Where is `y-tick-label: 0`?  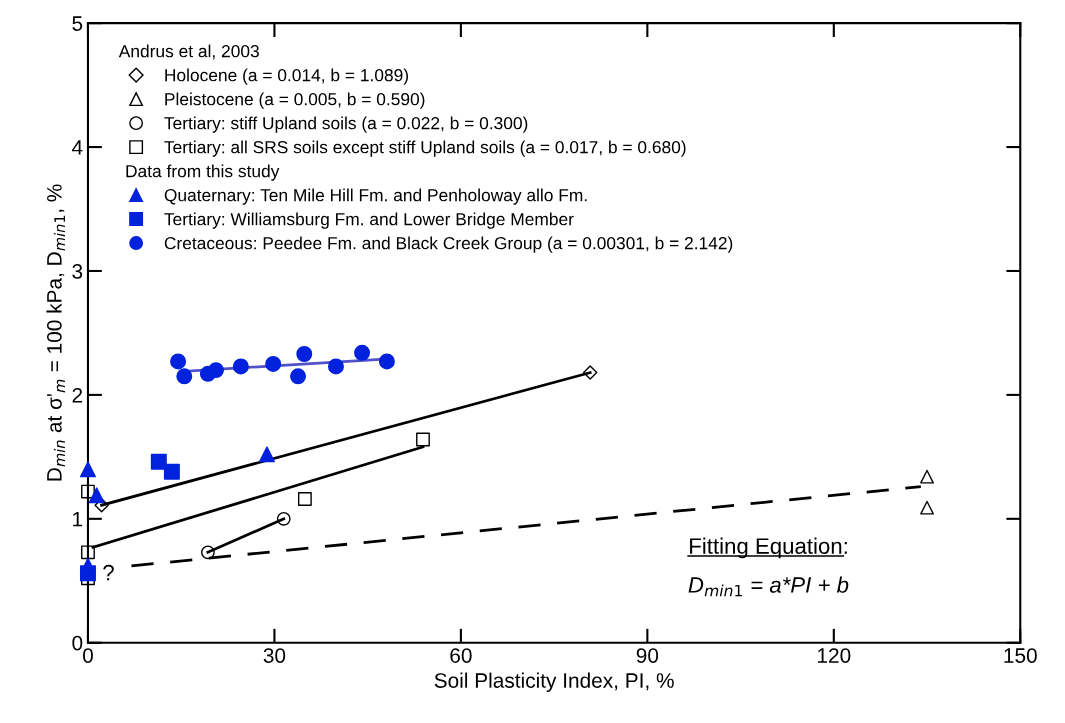
y-tick-label: 0 is located at coordinates (77, 643).